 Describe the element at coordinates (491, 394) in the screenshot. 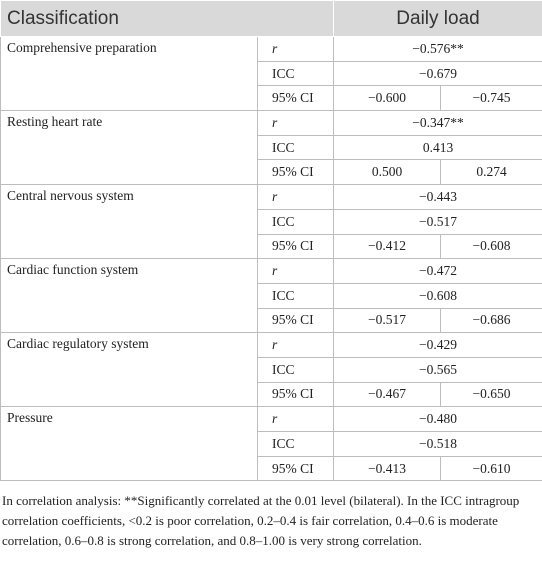

I see `ci-upper: −0.650` at that location.